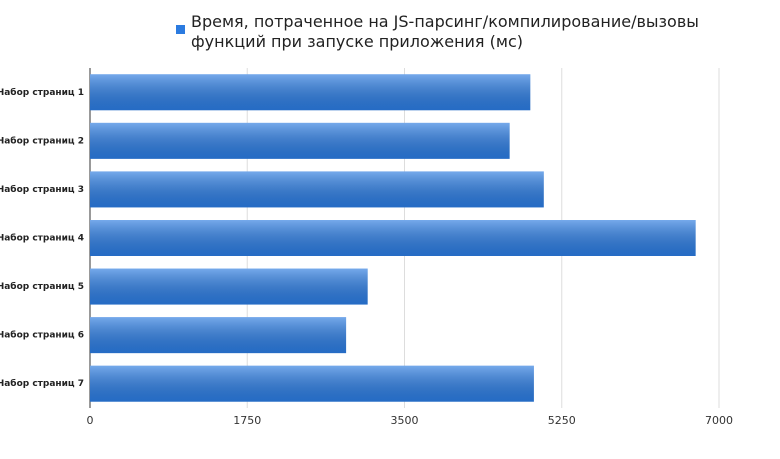 The height and width of the screenshot is (459, 780). I want to click on y-tick-label: Набор страниц 2, so click(42, 140).